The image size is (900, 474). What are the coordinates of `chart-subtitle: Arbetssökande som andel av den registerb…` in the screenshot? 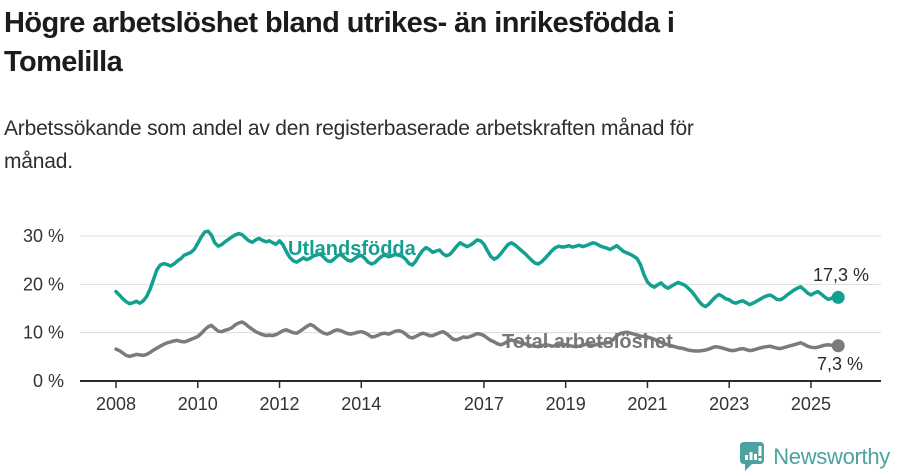 It's located at (434, 145).